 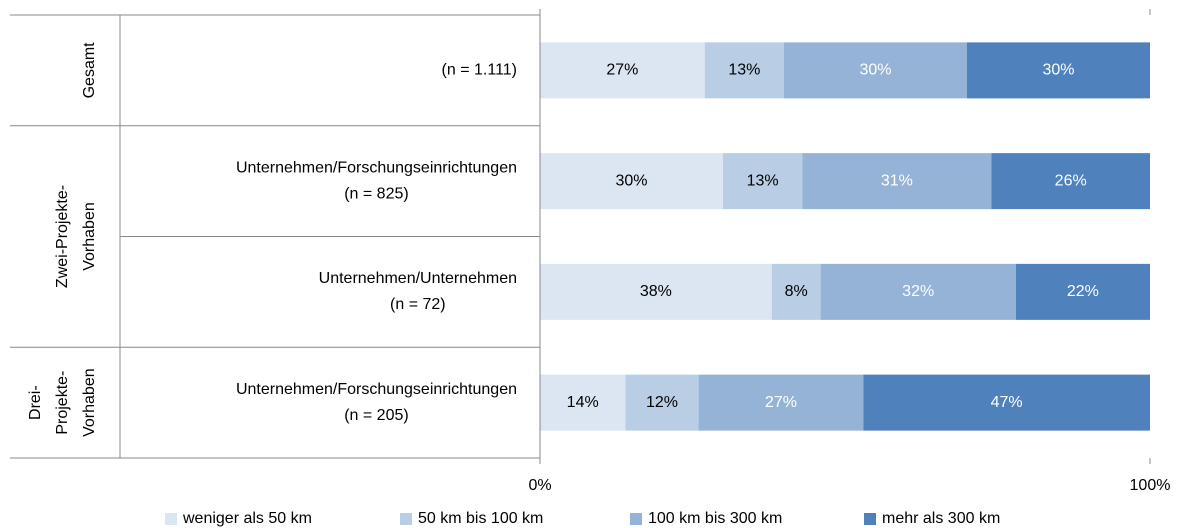 What do you see at coordinates (479, 70) in the screenshot?
I see `y-tick-label: (n = 1.111)` at bounding box center [479, 70].